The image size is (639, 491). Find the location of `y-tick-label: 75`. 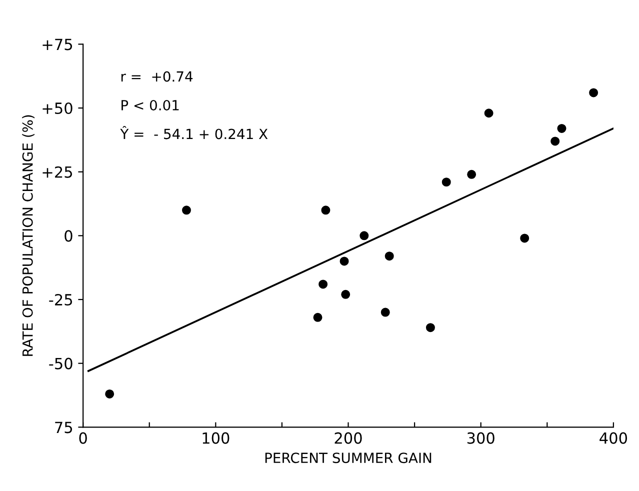

y-tick-label: 75 is located at coordinates (63, 428).